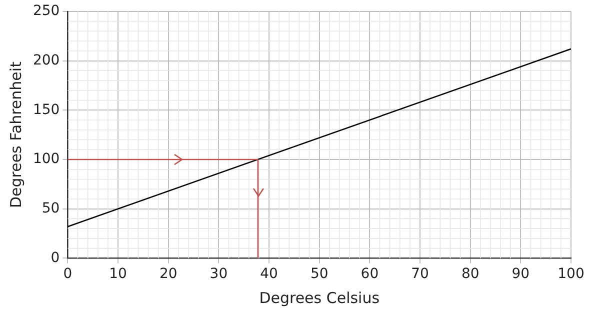 The width and height of the screenshot is (601, 332). Describe the element at coordinates (571, 274) in the screenshot. I see `x-tick-label: 100` at that location.